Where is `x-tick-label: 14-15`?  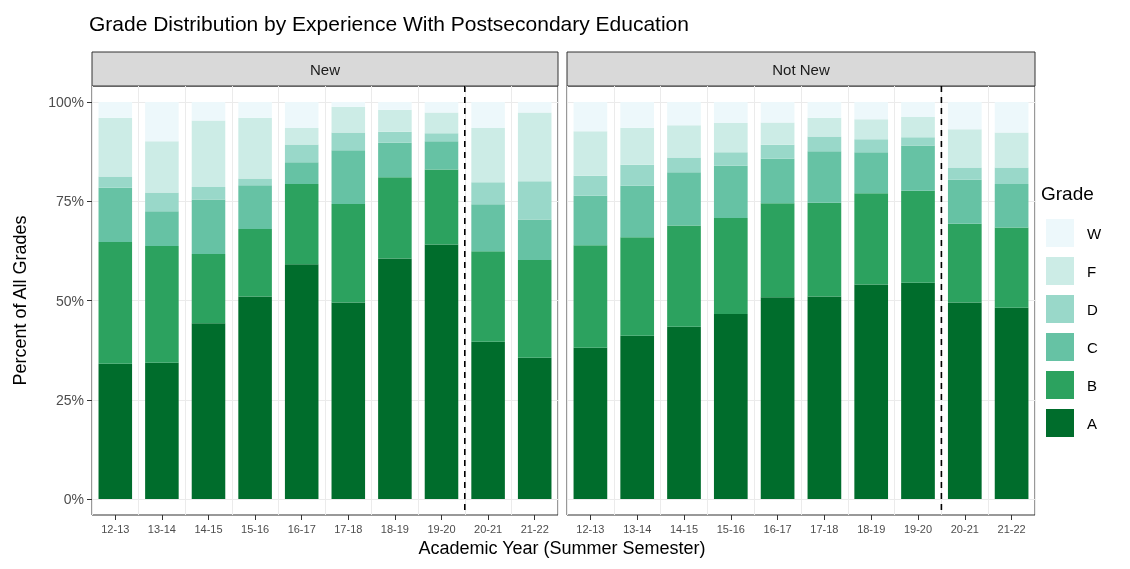 x-tick-label: 14-15 is located at coordinates (208, 528).